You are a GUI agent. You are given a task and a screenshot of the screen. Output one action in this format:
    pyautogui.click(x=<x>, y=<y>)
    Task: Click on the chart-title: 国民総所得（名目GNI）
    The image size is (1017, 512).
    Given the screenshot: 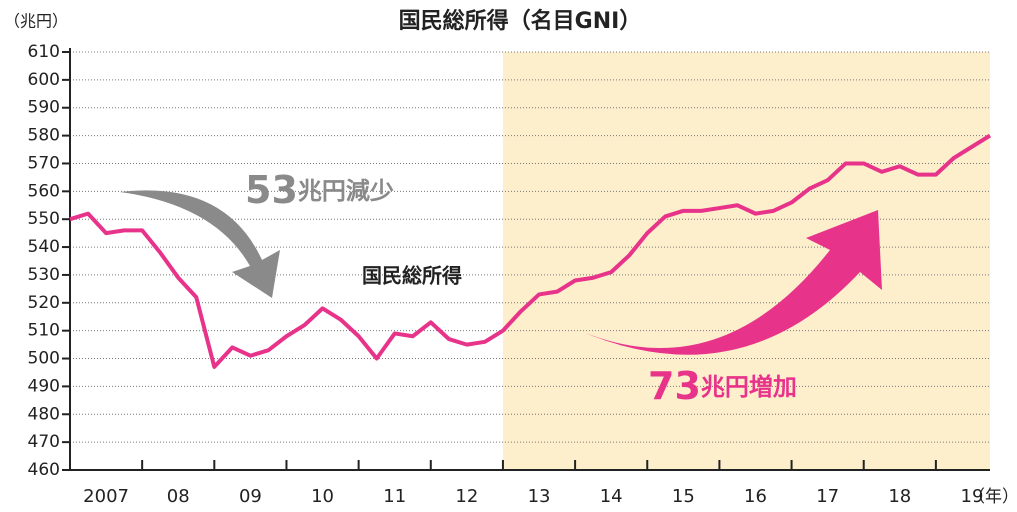 What is the action you would take?
    pyautogui.click(x=520, y=21)
    